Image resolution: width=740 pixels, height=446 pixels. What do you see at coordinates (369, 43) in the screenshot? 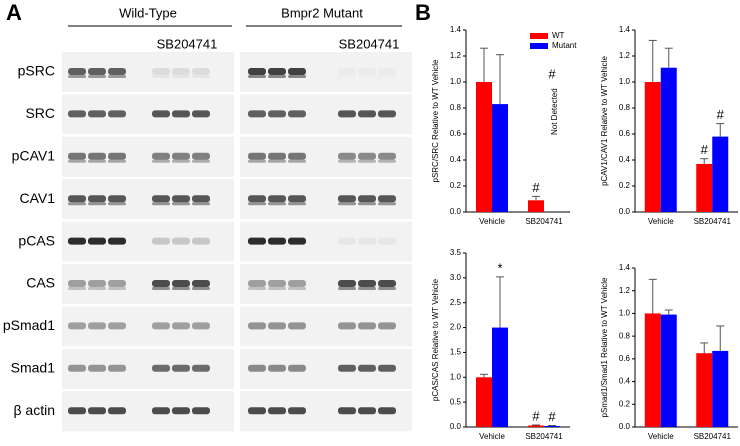
I see `treatment-label: SB204741` at bounding box center [369, 43].